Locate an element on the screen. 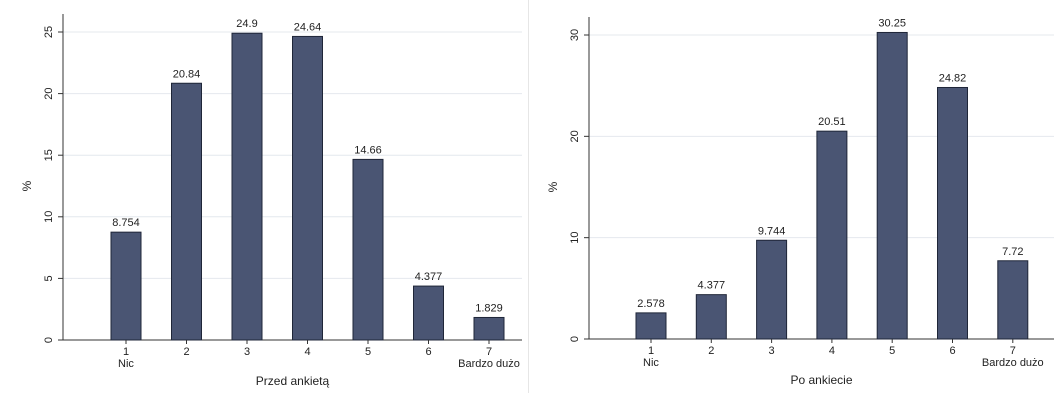  before-x-tick-sublabel-1: Nic is located at coordinates (126, 364).